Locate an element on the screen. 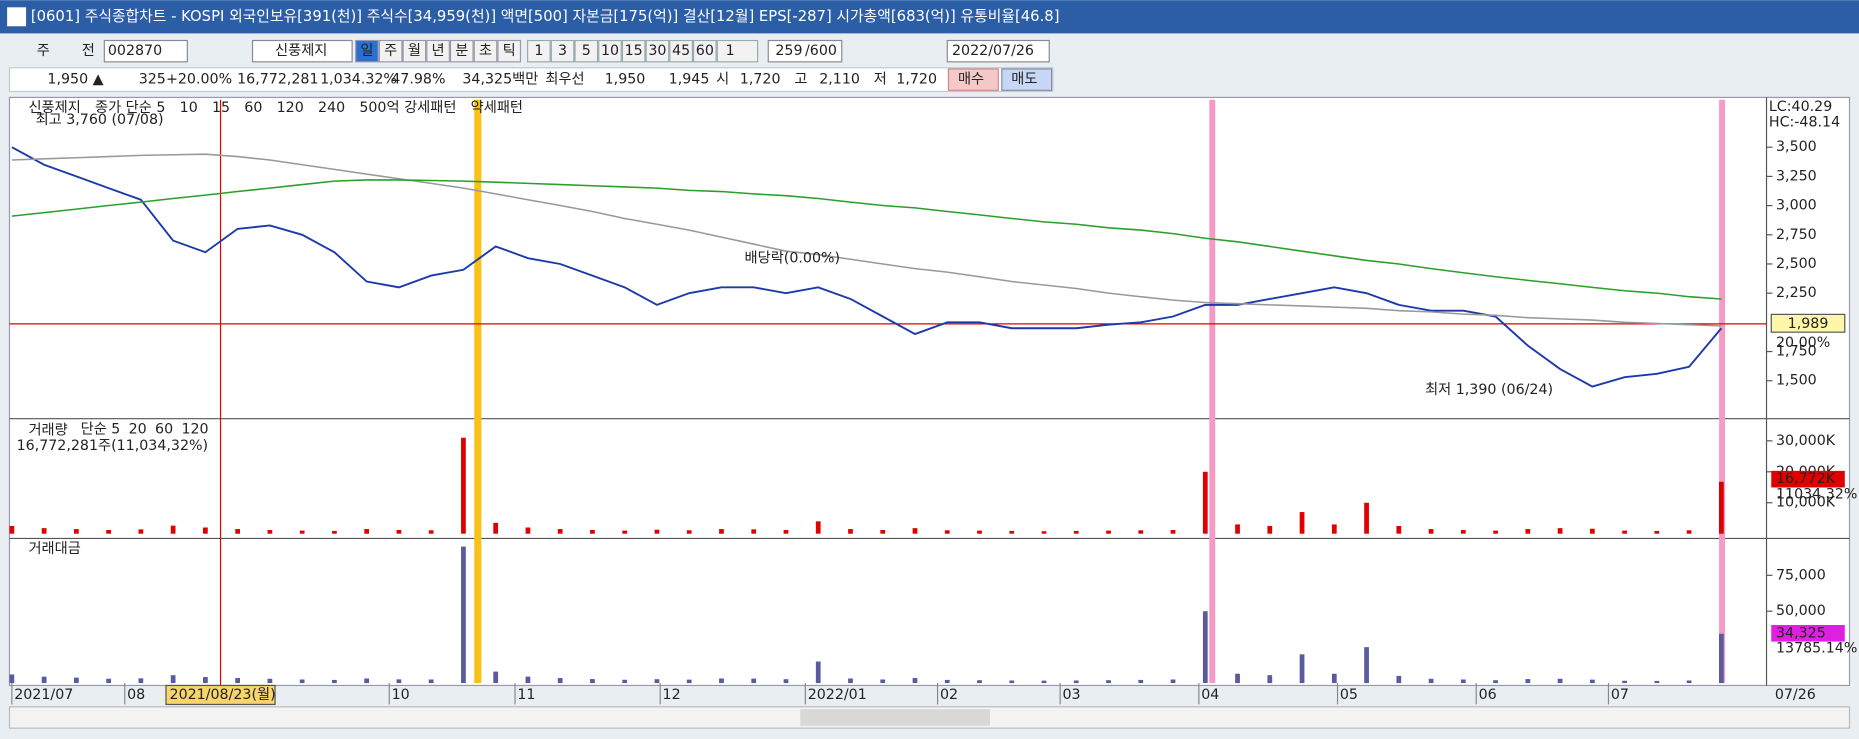 This screenshot has width=1859, height=739. period: 틱 is located at coordinates (509, 50).